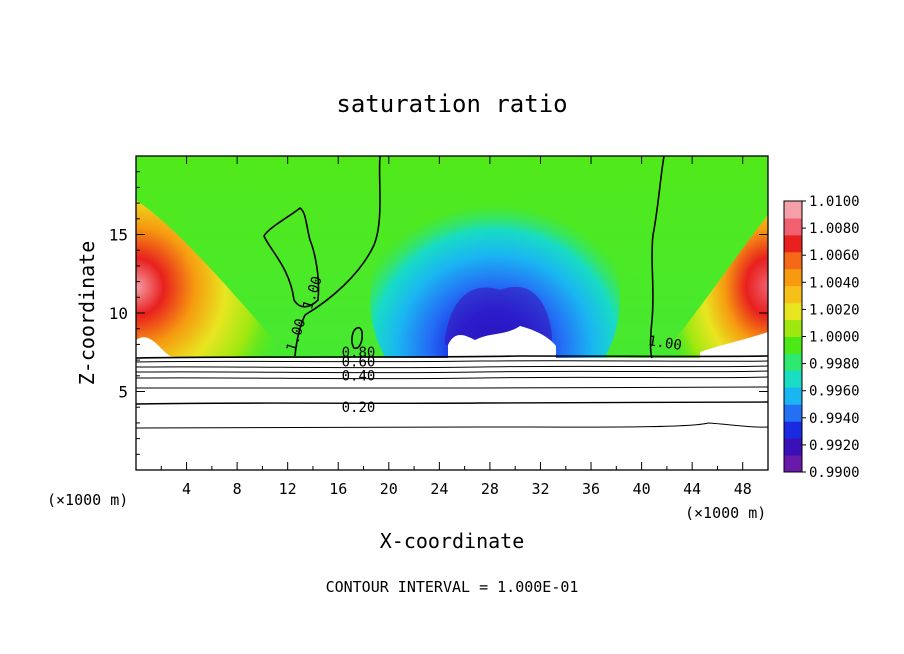  Describe the element at coordinates (118, 313) in the screenshot. I see `y-tick-label: 10` at that location.